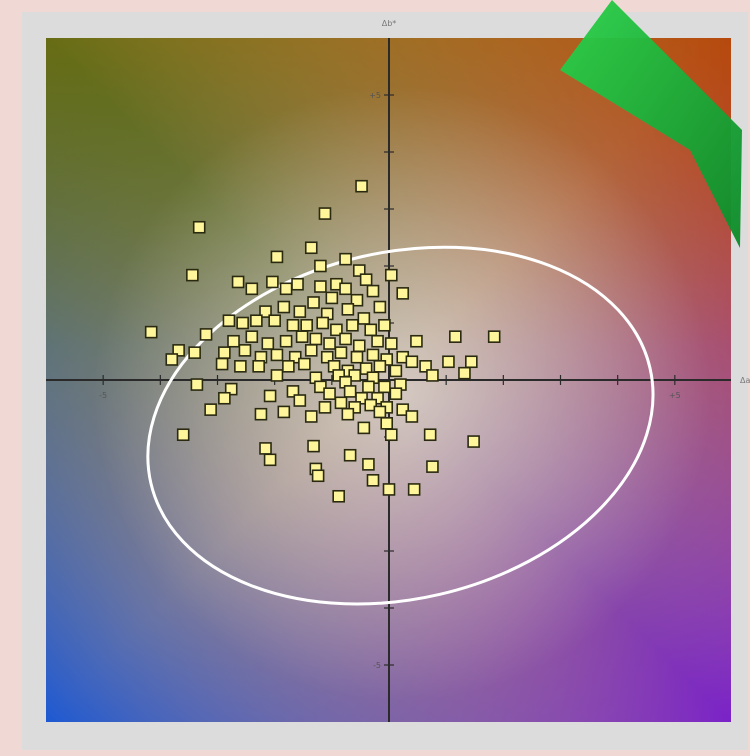 The width and height of the screenshot is (750, 756). What do you see at coordinates (745, 380) in the screenshot?
I see `x-axis-title: Δa*` at bounding box center [745, 380].